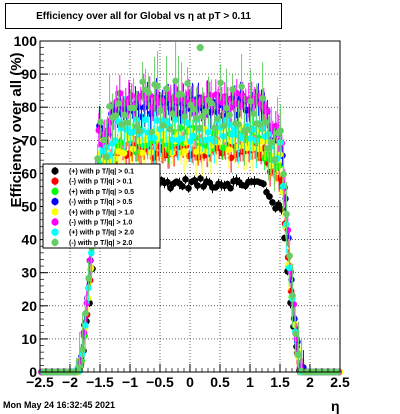 The height and width of the screenshot is (414, 400). Describe the element at coordinates (29, 74) in the screenshot. I see `y-tick-label: 90` at that location.